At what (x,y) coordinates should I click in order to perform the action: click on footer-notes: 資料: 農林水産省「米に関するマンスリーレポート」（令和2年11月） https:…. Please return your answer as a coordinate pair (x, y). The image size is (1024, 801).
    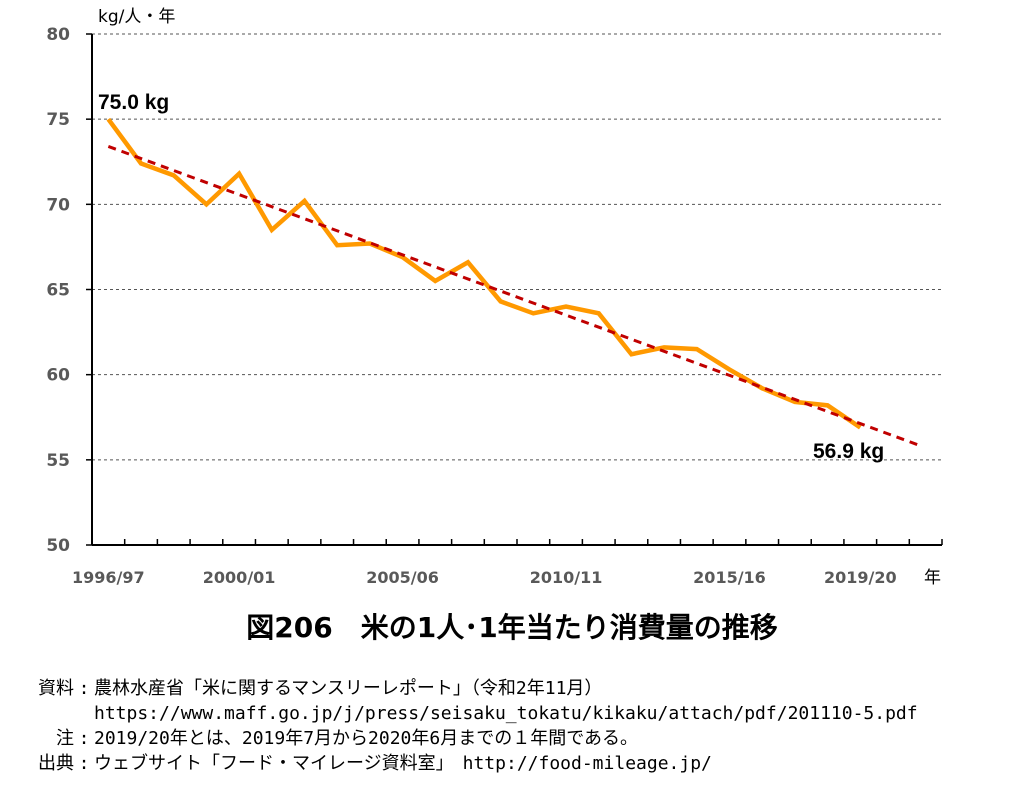
    Looking at the image, I should click on (464, 726).